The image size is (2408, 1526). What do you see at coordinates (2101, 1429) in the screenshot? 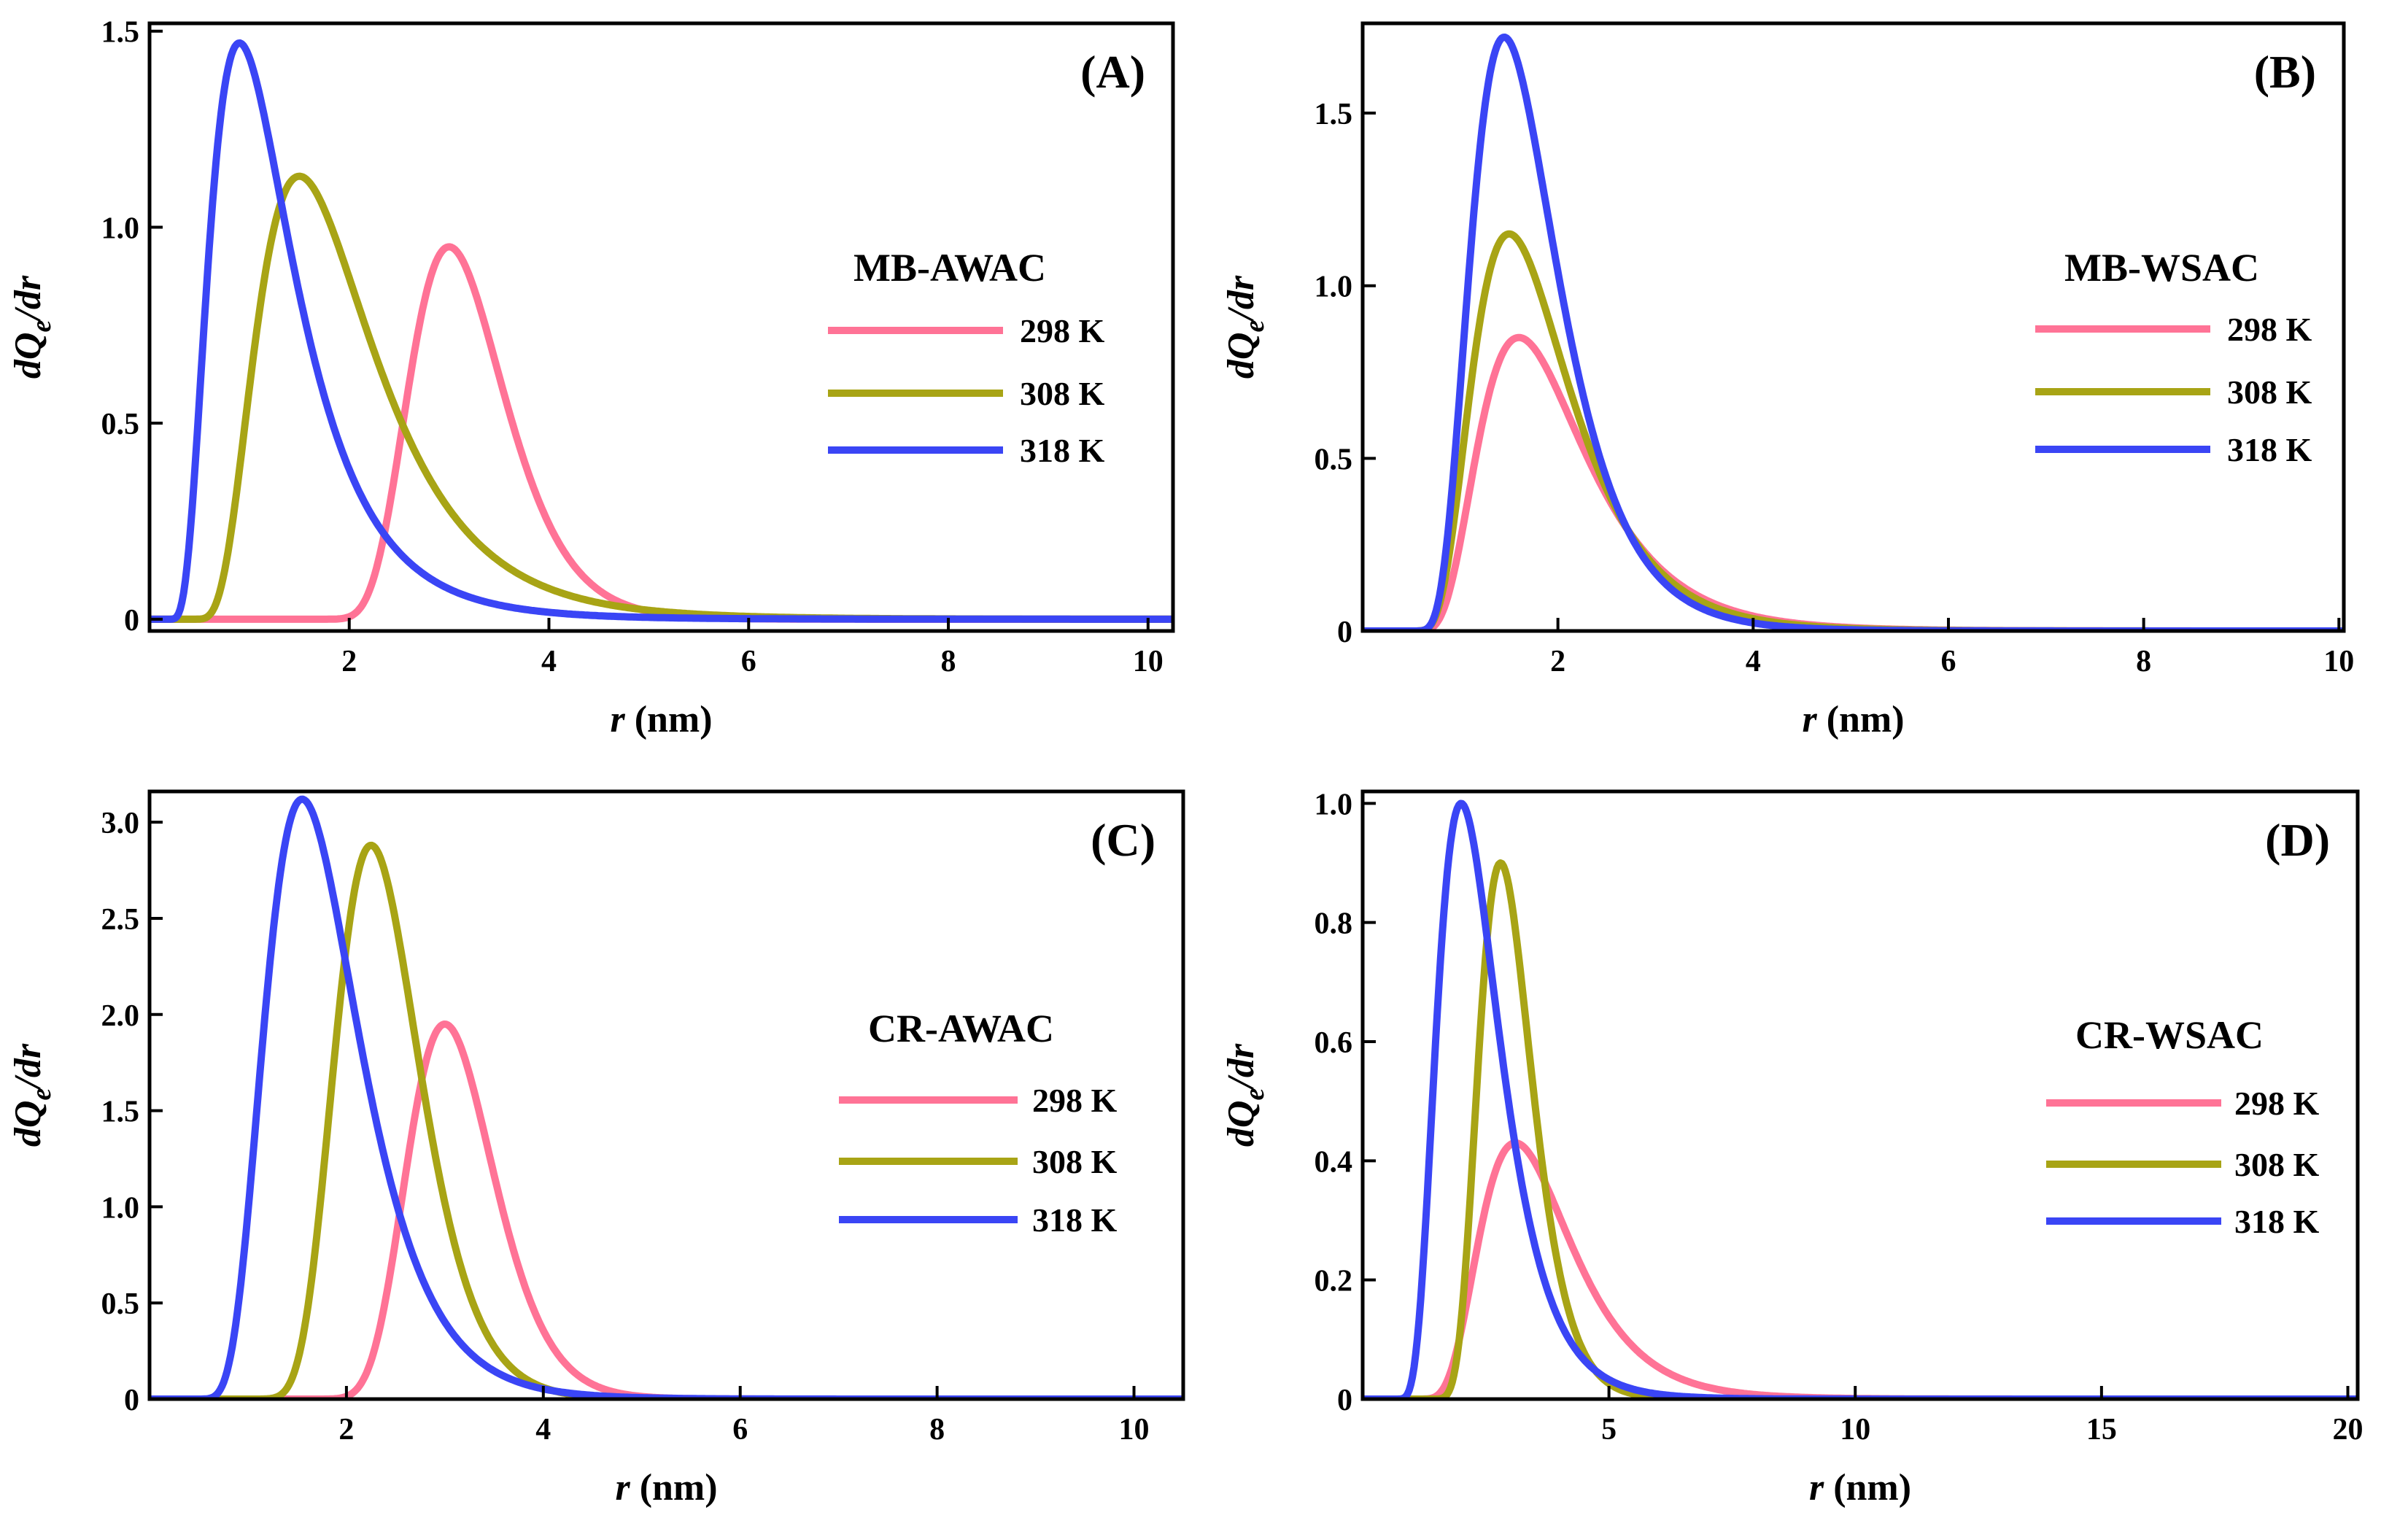
I see `x-tick-label: 15` at bounding box center [2101, 1429].